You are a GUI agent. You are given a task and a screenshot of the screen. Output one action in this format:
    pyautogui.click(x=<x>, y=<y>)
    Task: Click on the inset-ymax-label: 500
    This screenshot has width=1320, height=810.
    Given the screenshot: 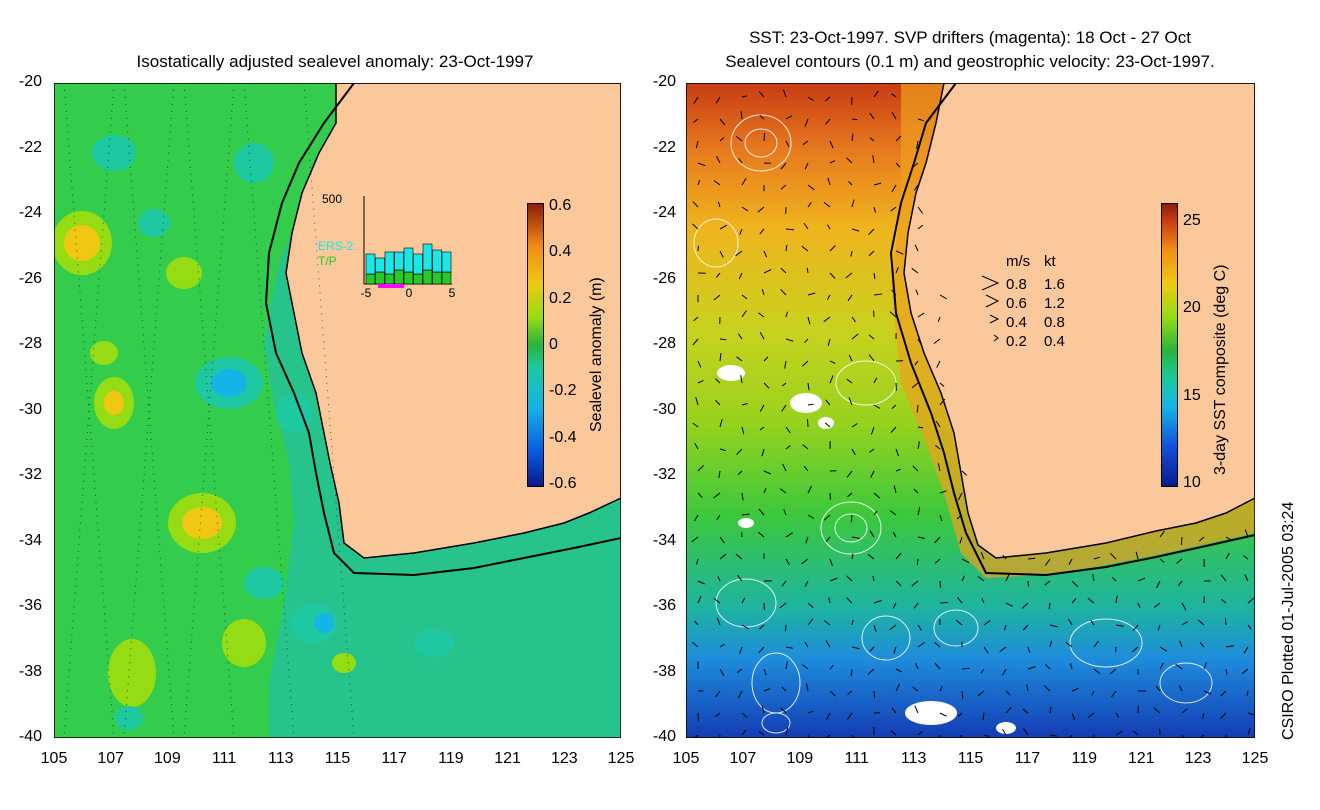 What is the action you would take?
    pyautogui.click(x=332, y=199)
    